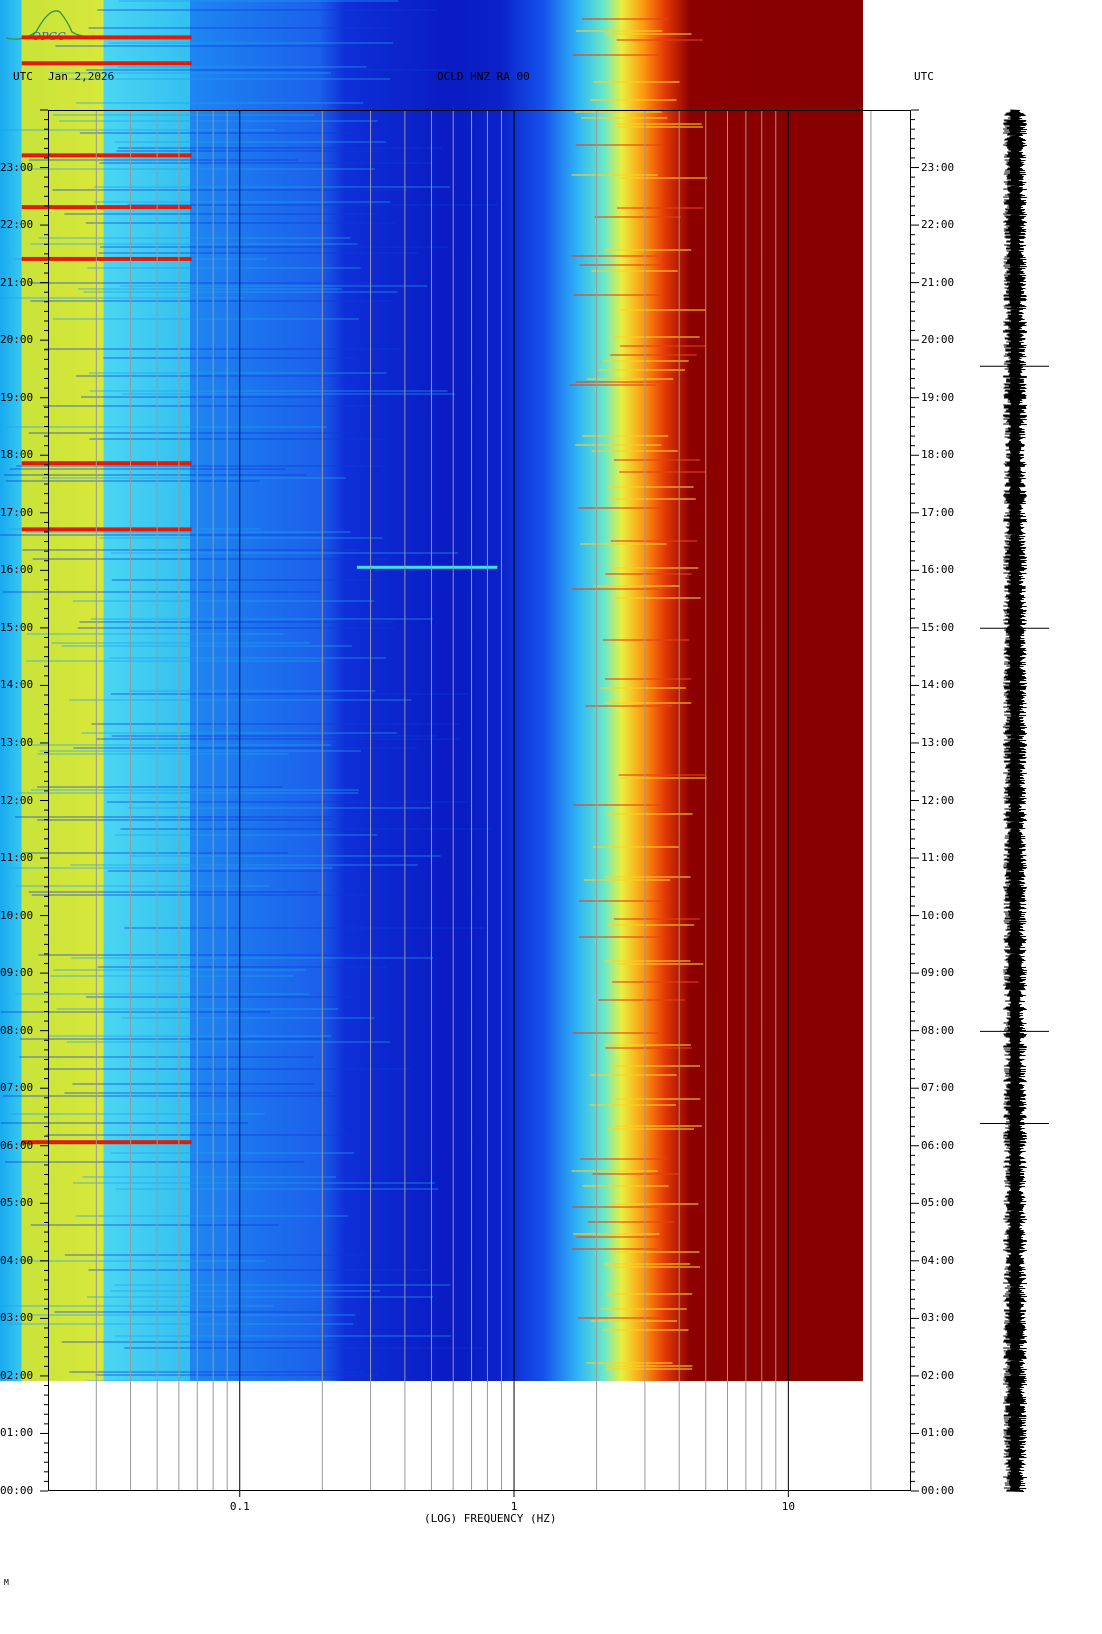 This screenshot has height=1634, width=1102. Describe the element at coordinates (490, 1518) in the screenshot. I see `x-axis-label: (LOG) FREQUENCY (HZ)` at that location.